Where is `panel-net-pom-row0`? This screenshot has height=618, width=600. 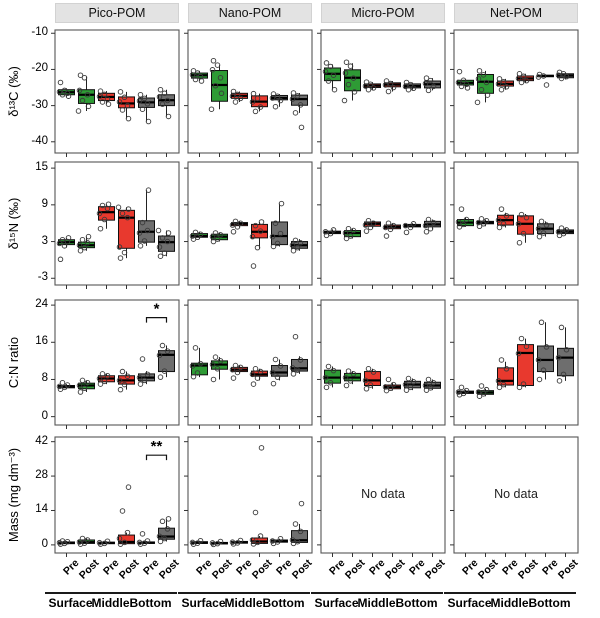 panel-net-pom-row0 is located at coordinates (514, 93).